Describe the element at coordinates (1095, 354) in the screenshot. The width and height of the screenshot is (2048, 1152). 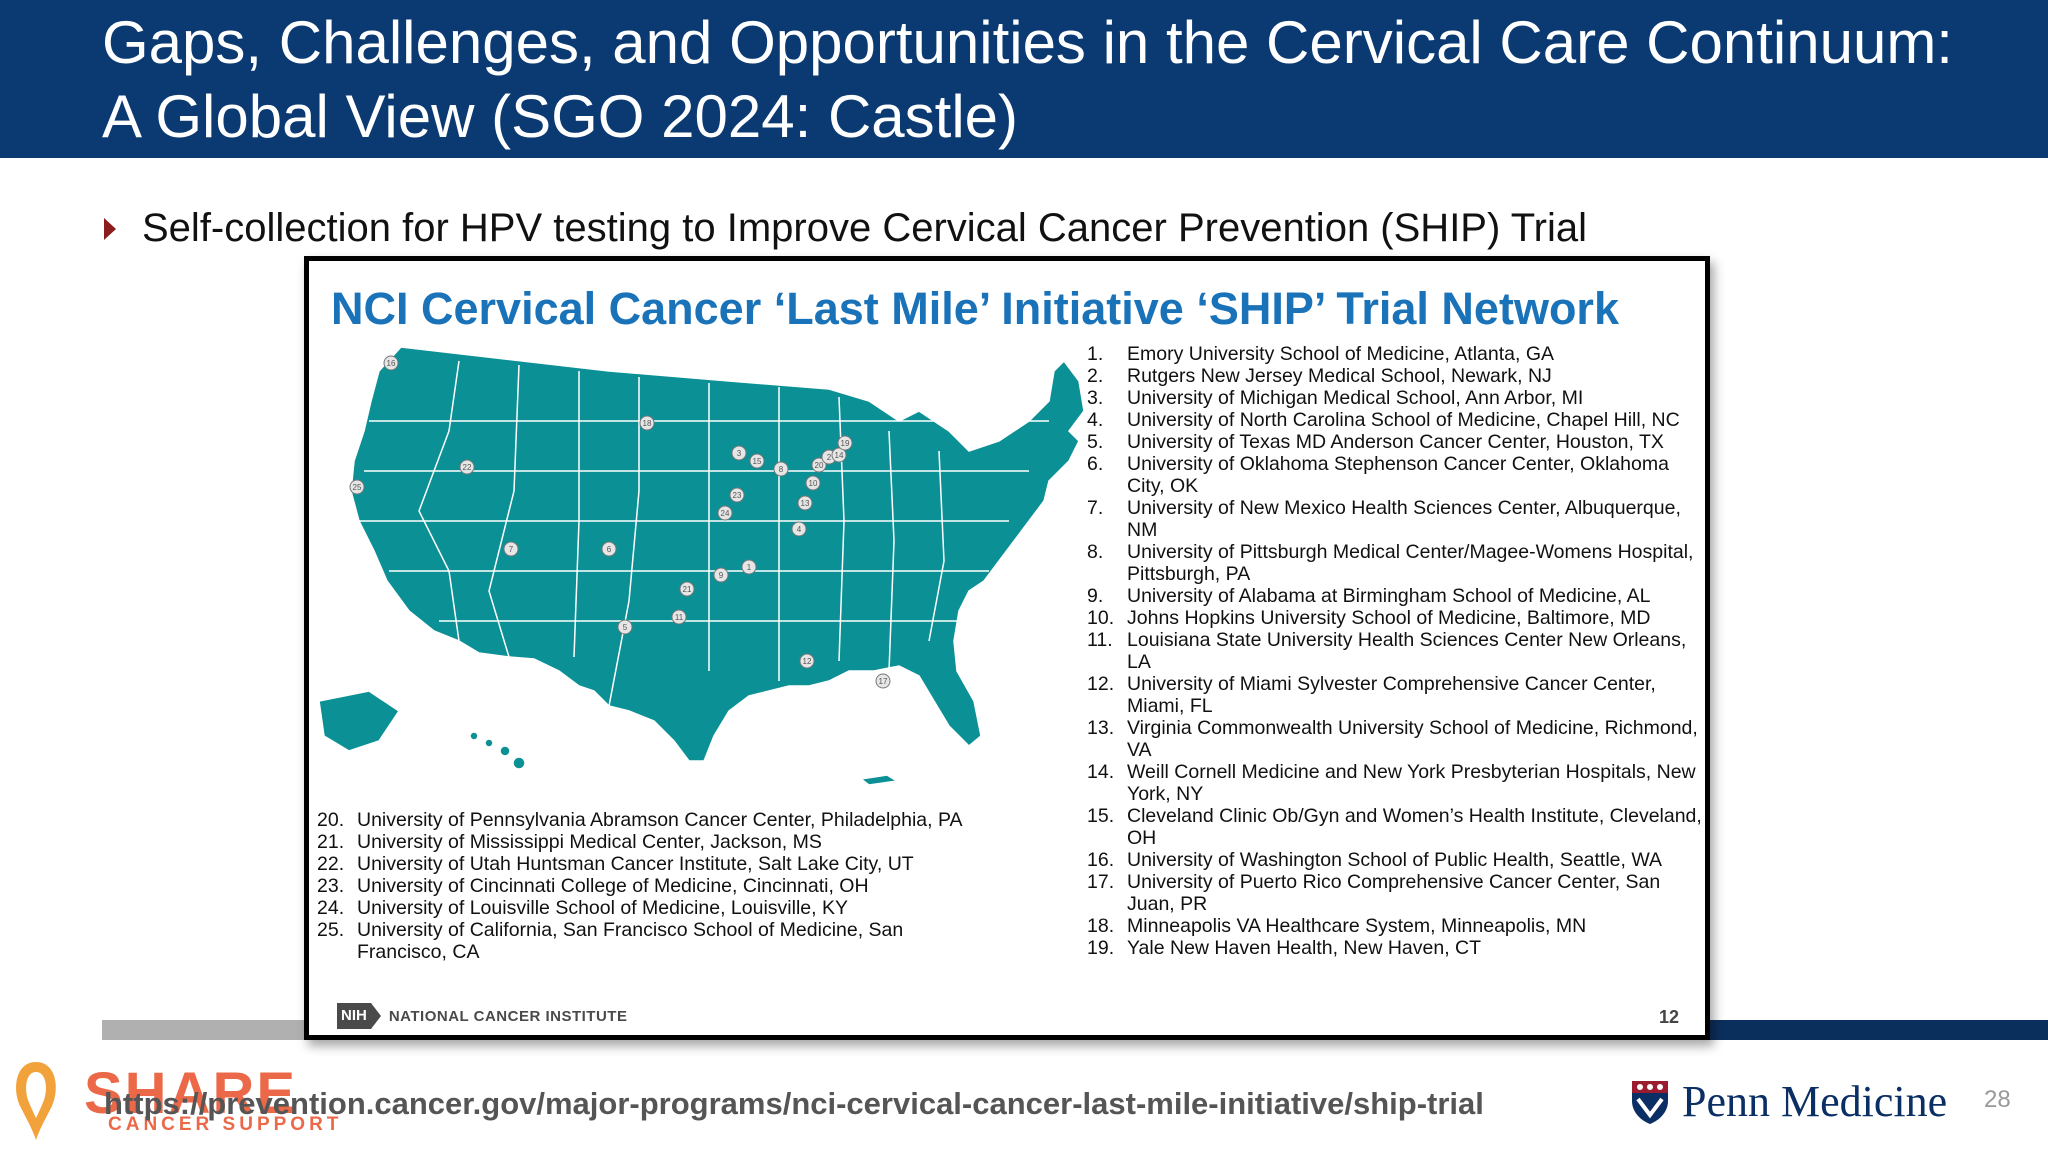
I see `site-number: 1.` at that location.